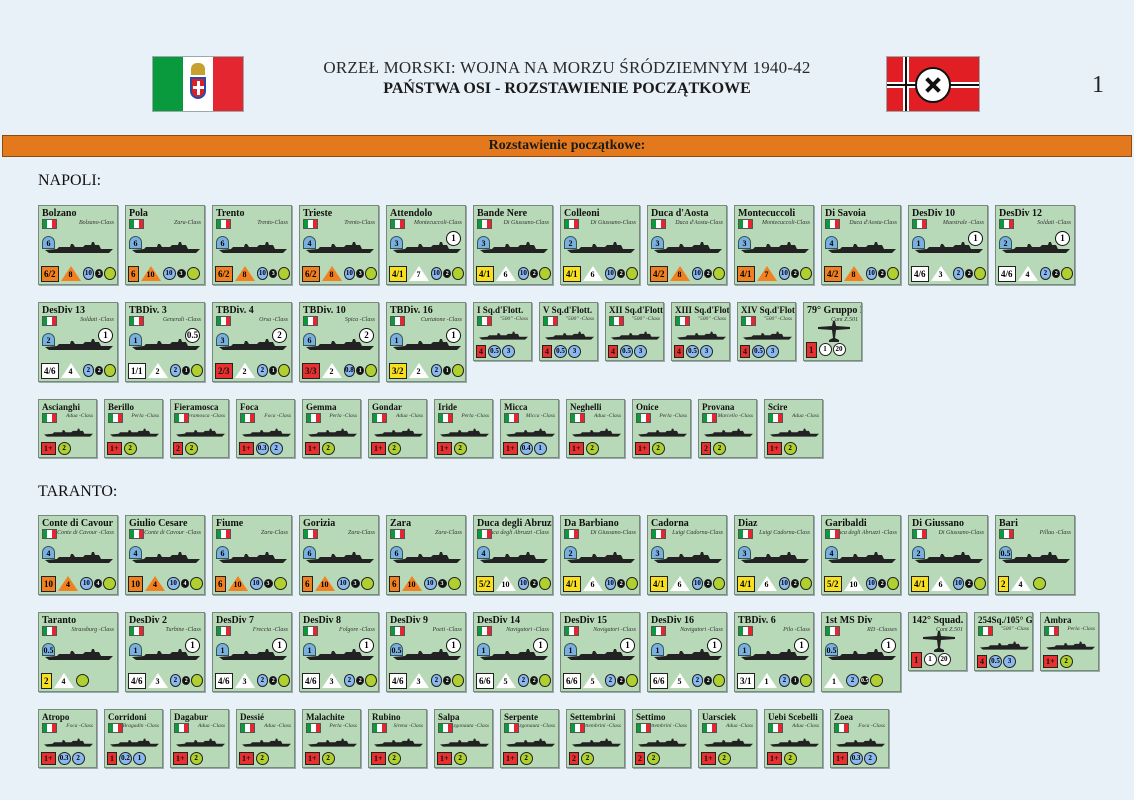 This screenshot has width=1134, height=800. What do you see at coordinates (331, 428) in the screenshot?
I see `unit-counter: Gemma Perla -Class 1+ 2` at bounding box center [331, 428].